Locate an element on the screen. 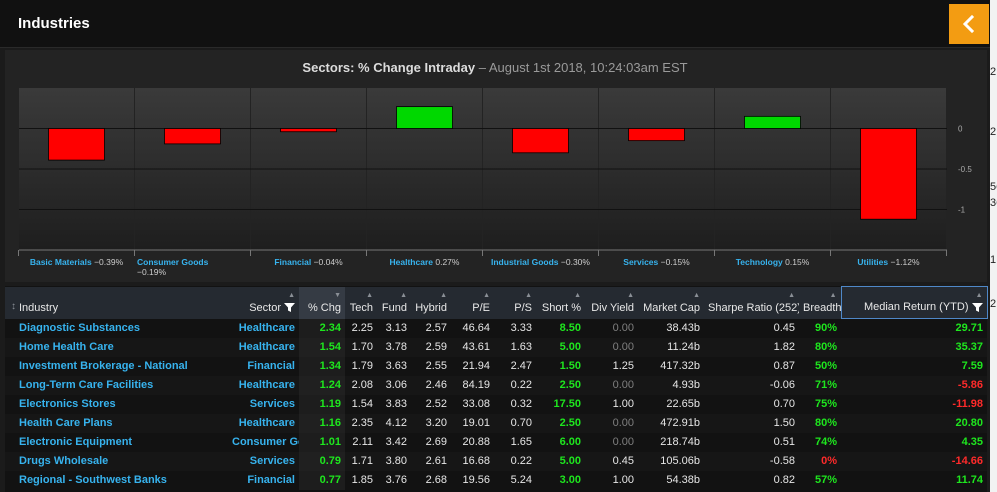 The image size is (997, 492). cell-industry: Long-Term Care Facilities is located at coordinates (116, 385).